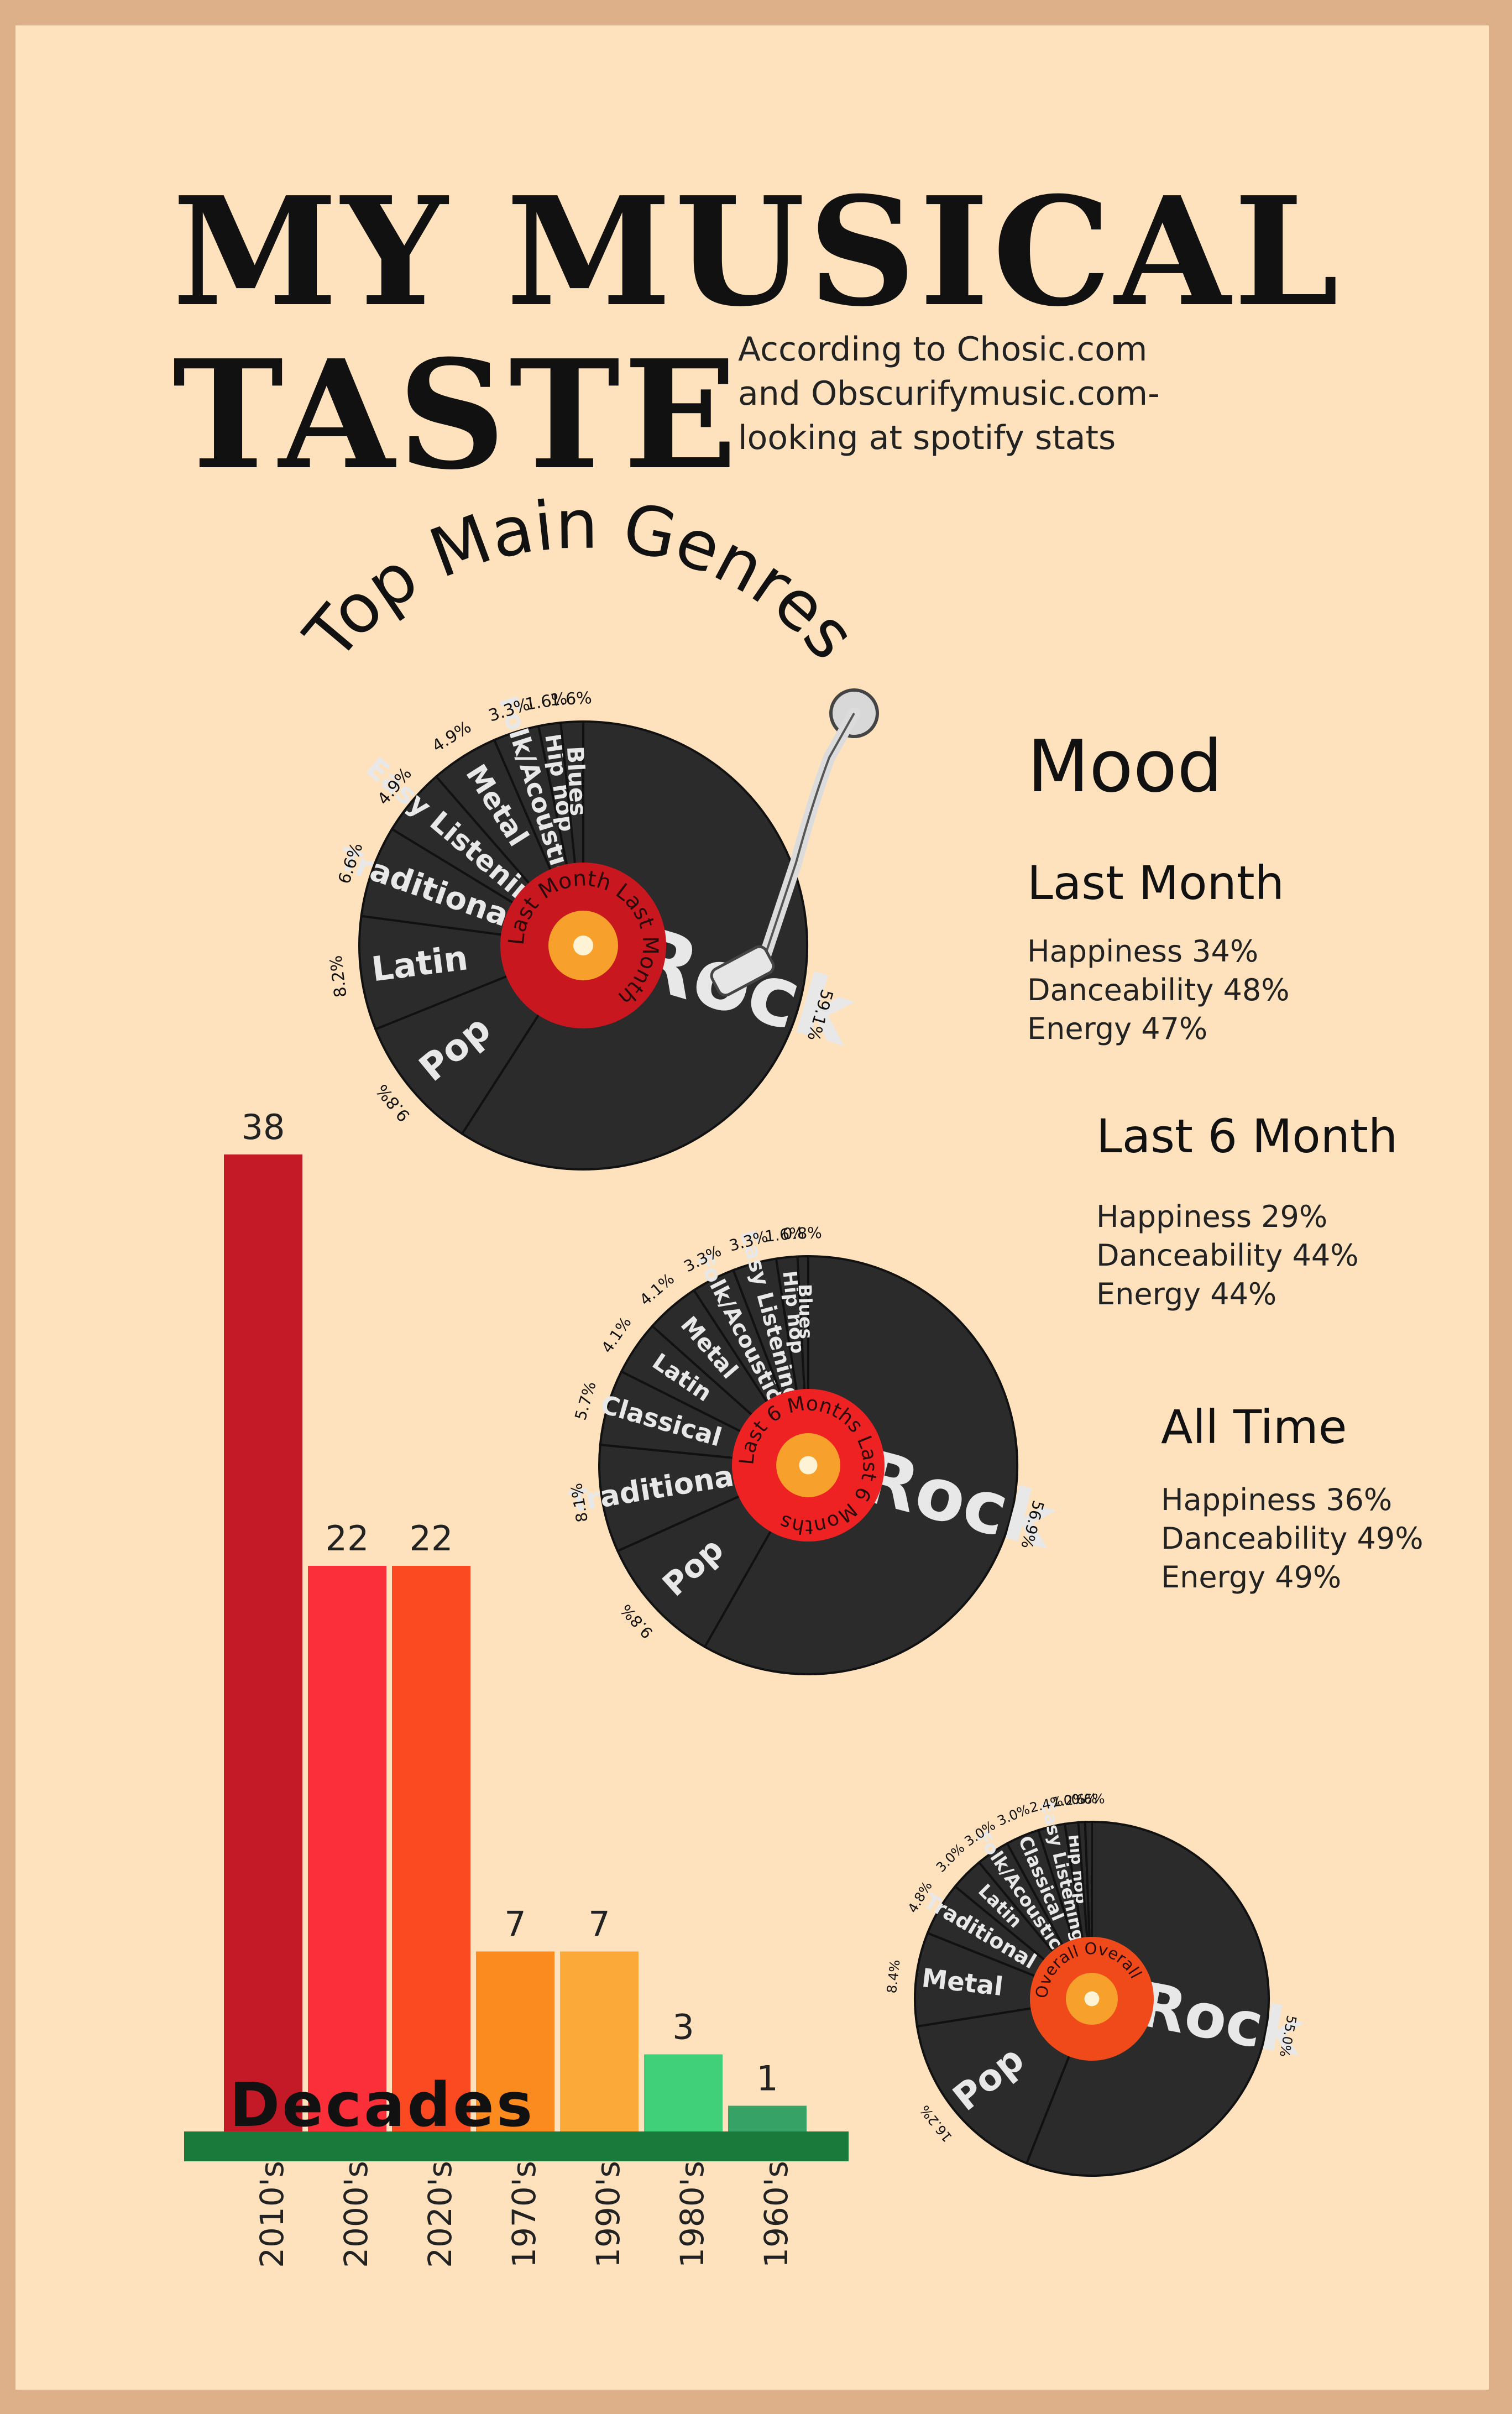  I want to click on subtitle-line-1: According to Chosic.com, so click(943, 349).